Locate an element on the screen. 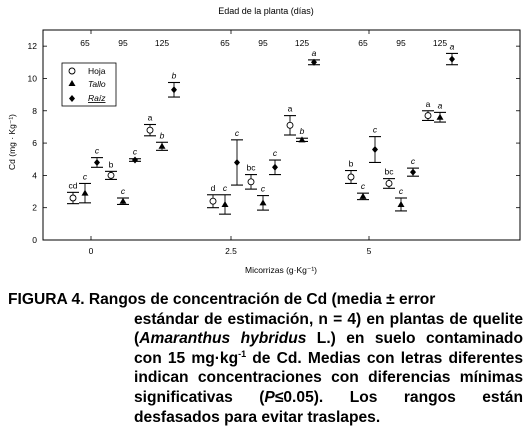  legend-tallo-label: Tallo is located at coordinates (97, 84).